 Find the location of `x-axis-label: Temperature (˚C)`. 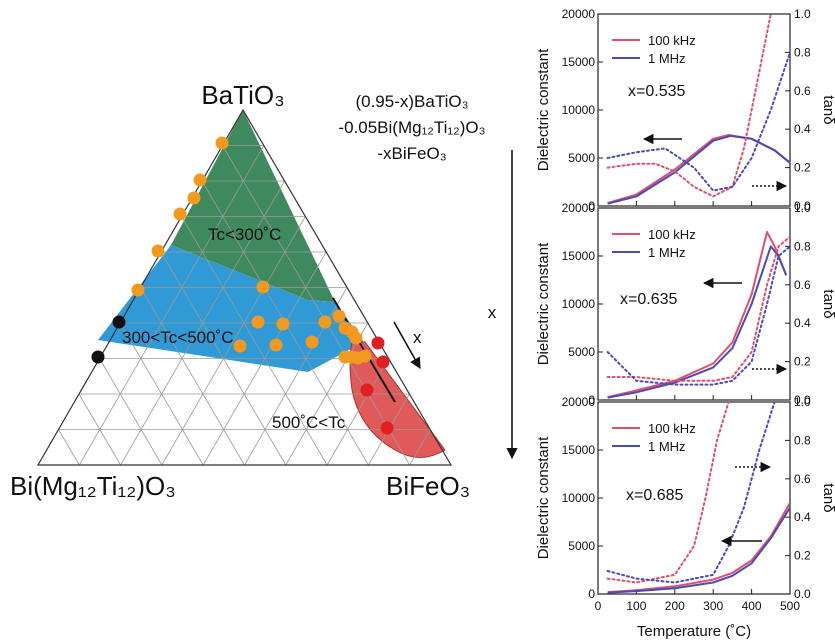

x-axis-label: Temperature (˚C) is located at coordinates (694, 631).